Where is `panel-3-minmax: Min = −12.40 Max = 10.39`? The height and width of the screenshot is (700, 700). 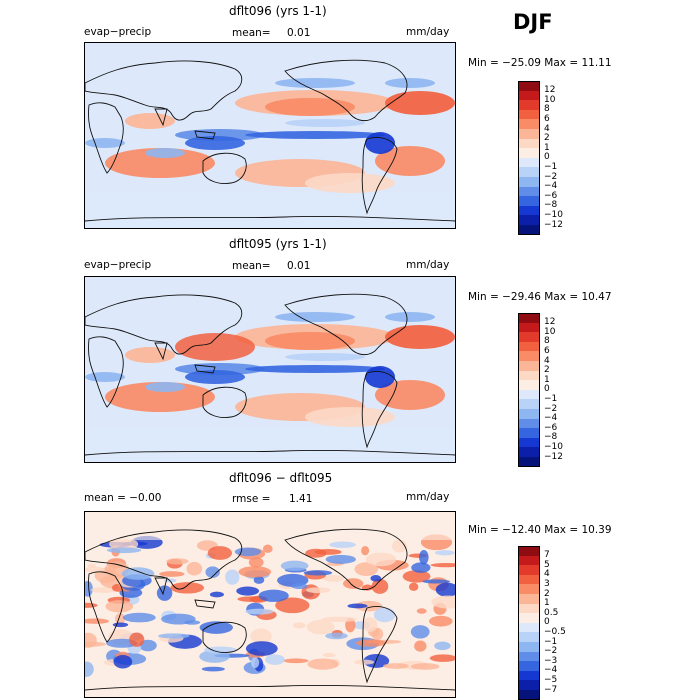 panel-3-minmax: Min = −12.40 Max = 10.39 is located at coordinates (540, 530).